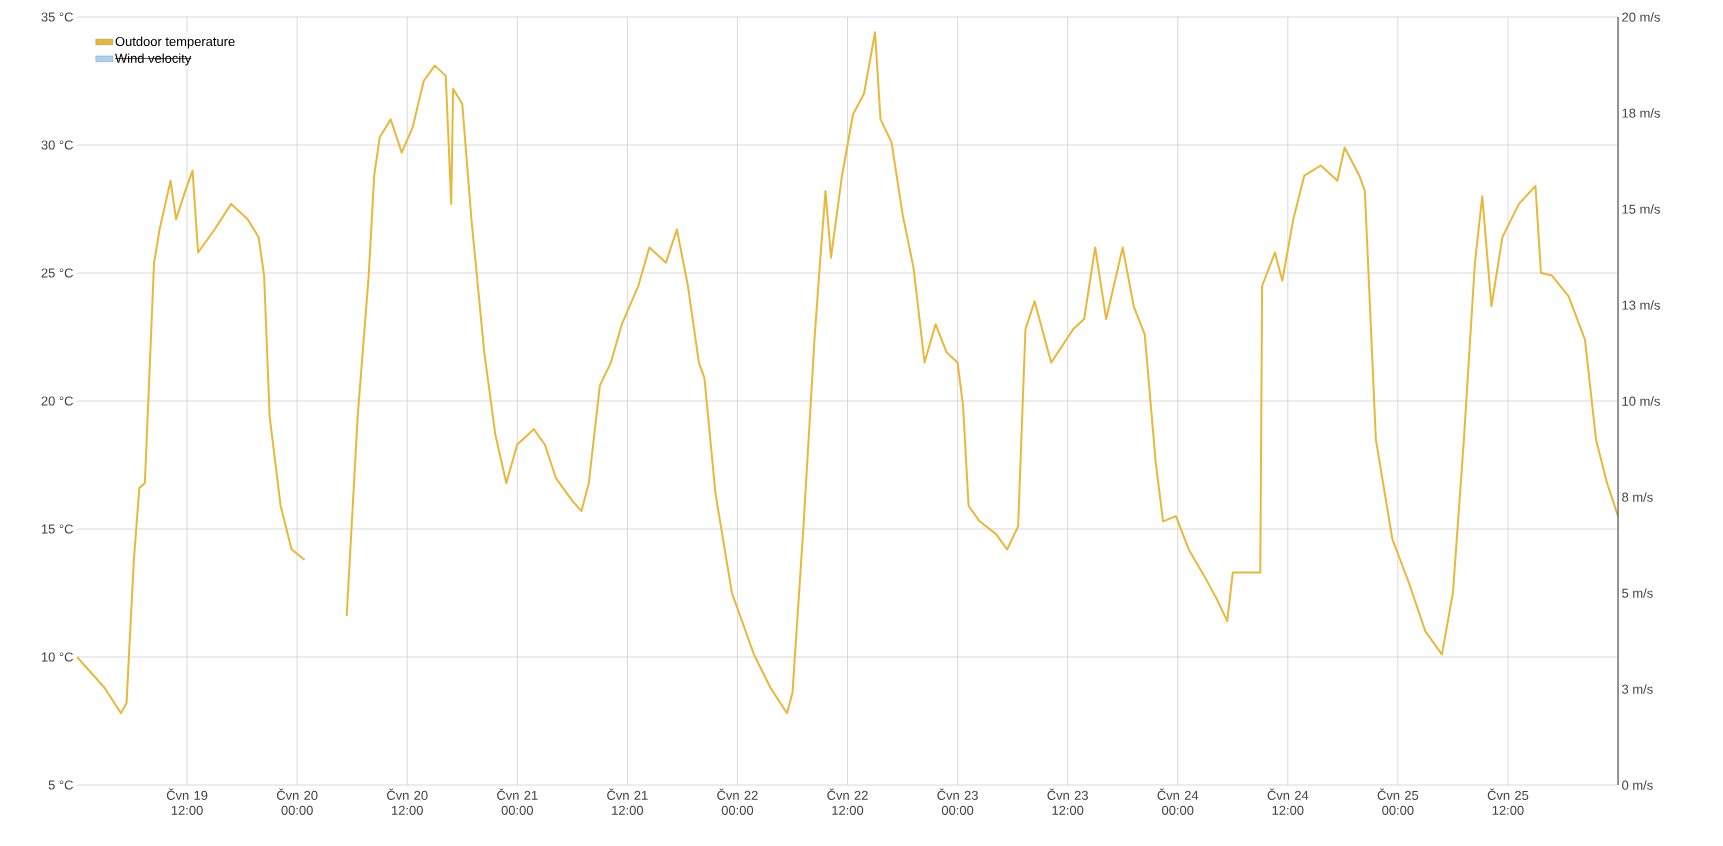 The width and height of the screenshot is (1723, 846). I want to click on y2-tick-label: 15 m/s, so click(1641, 209).